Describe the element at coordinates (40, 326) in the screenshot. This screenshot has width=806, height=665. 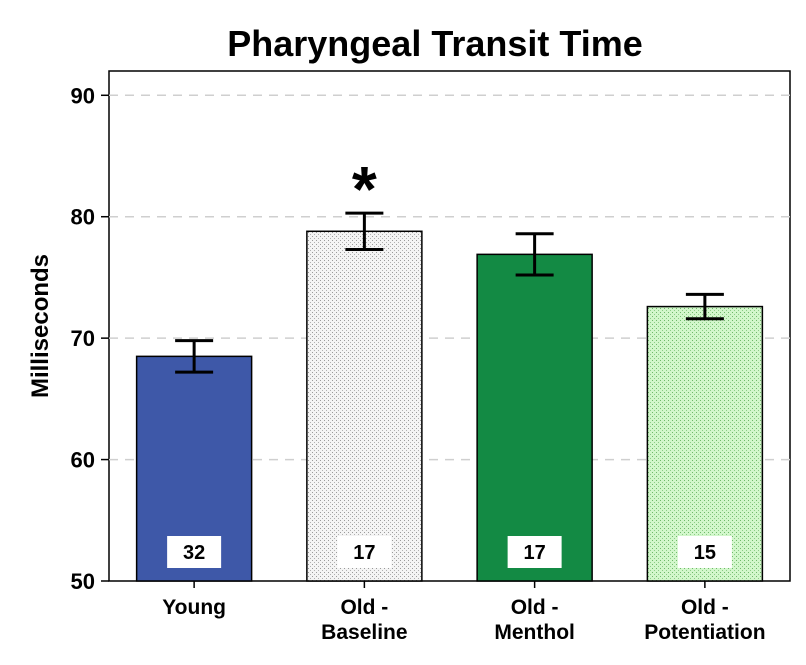
I see `y-axis-label: Milliseconds` at that location.